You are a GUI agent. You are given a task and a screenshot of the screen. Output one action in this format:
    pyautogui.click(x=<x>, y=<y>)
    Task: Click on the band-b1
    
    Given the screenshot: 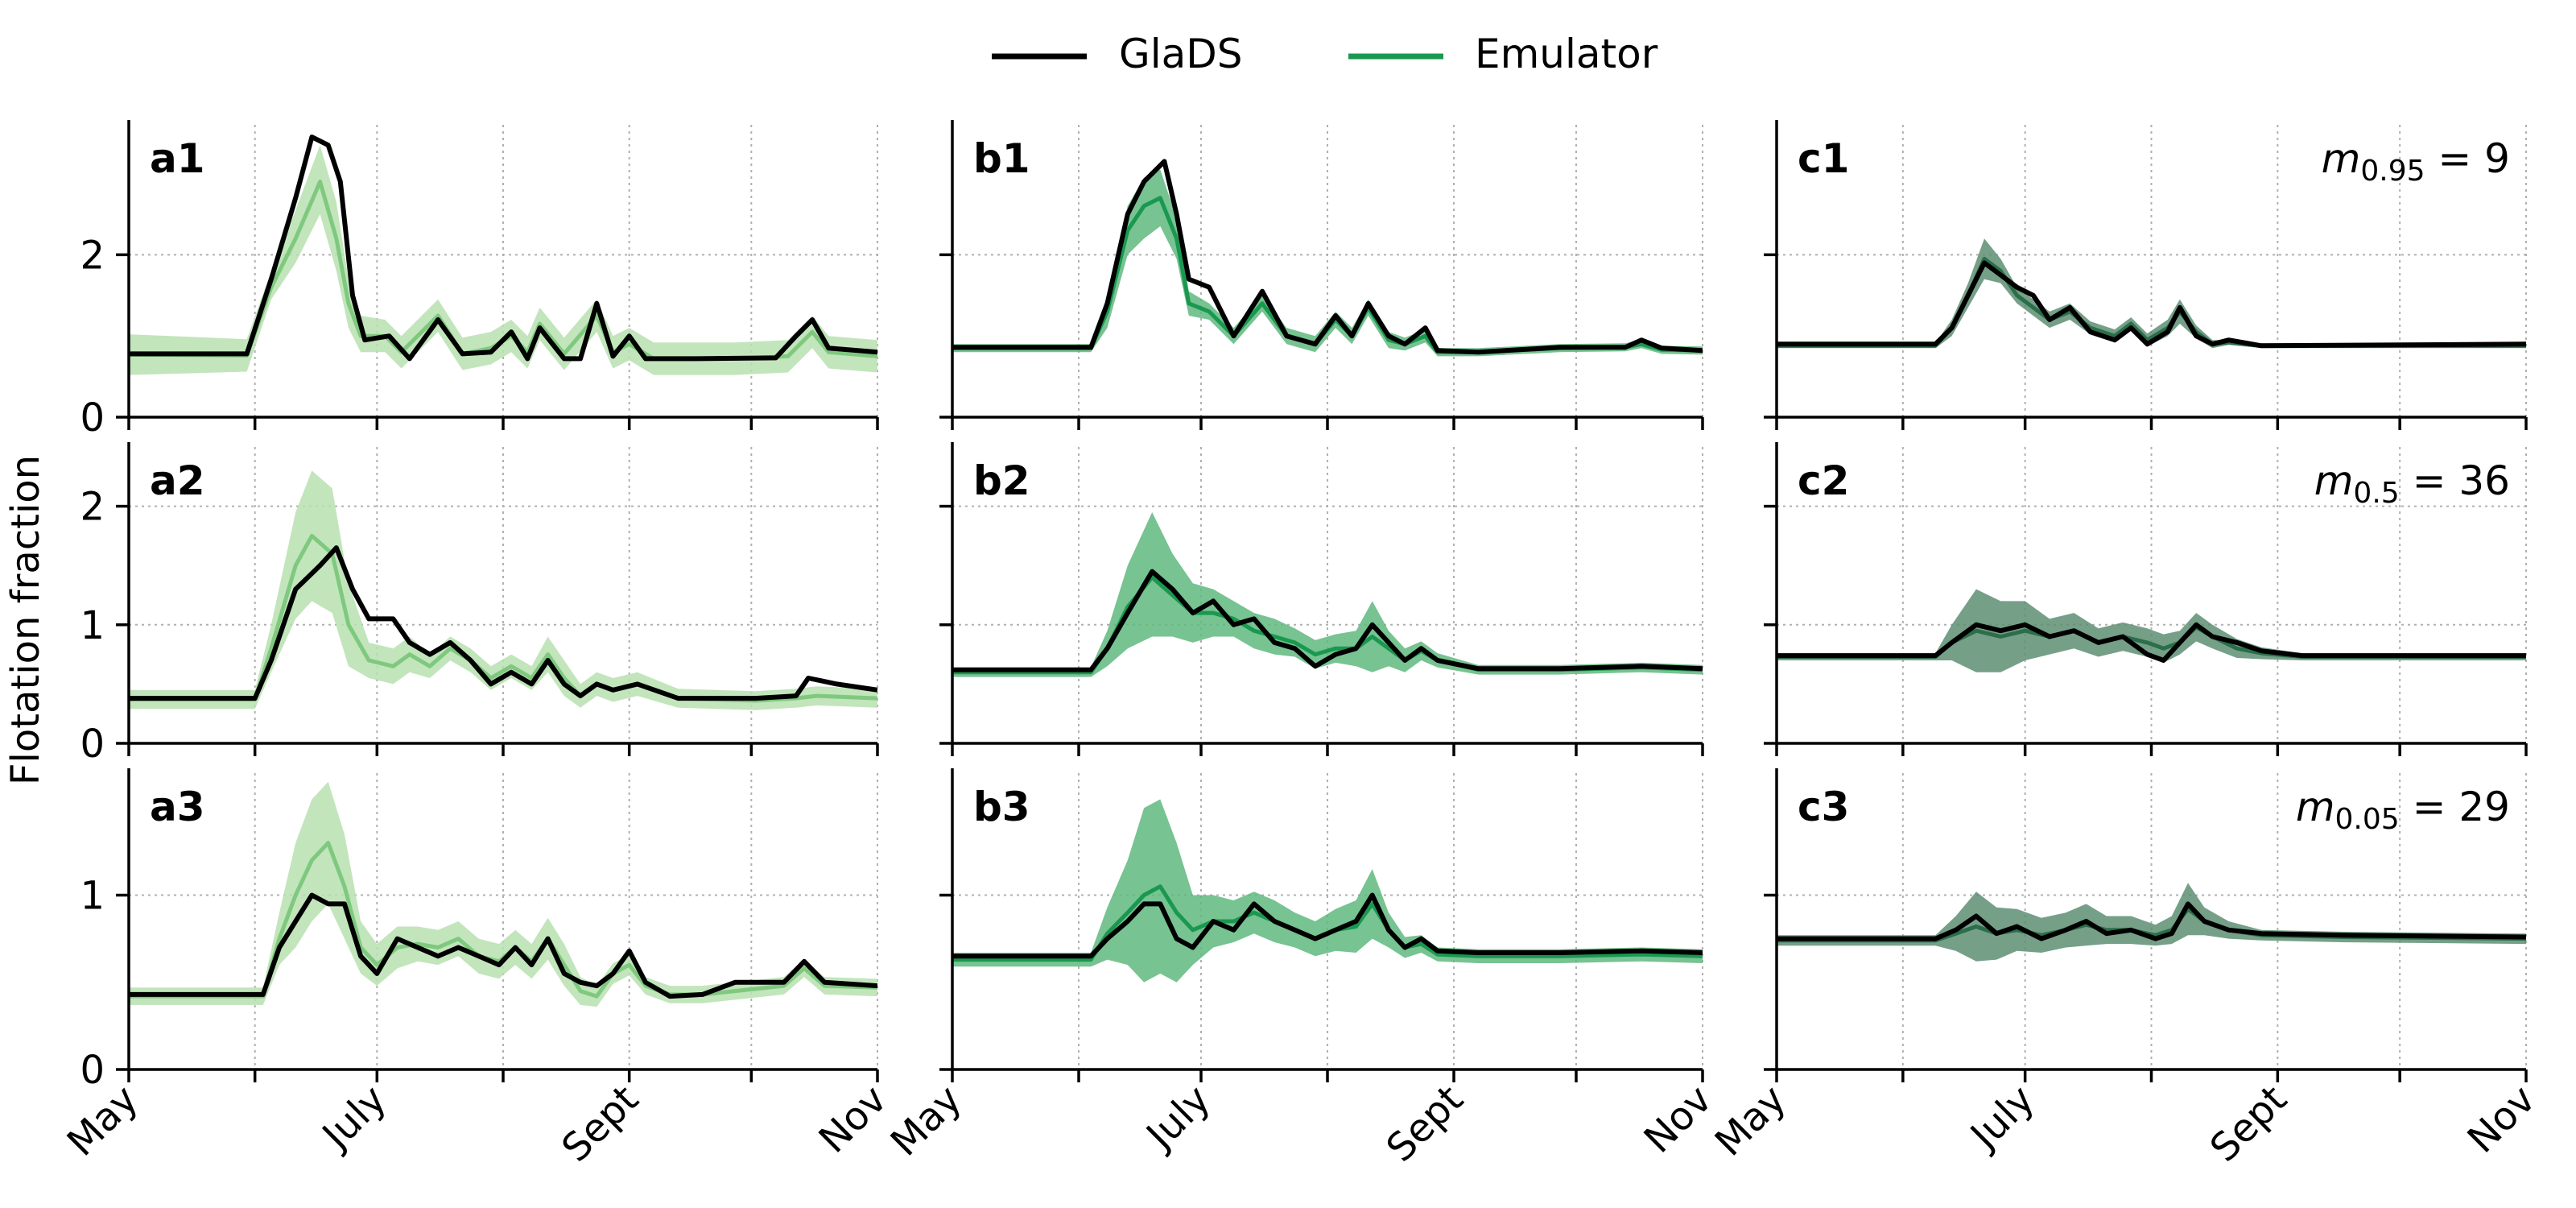 What is the action you would take?
    pyautogui.click(x=1327, y=263)
    